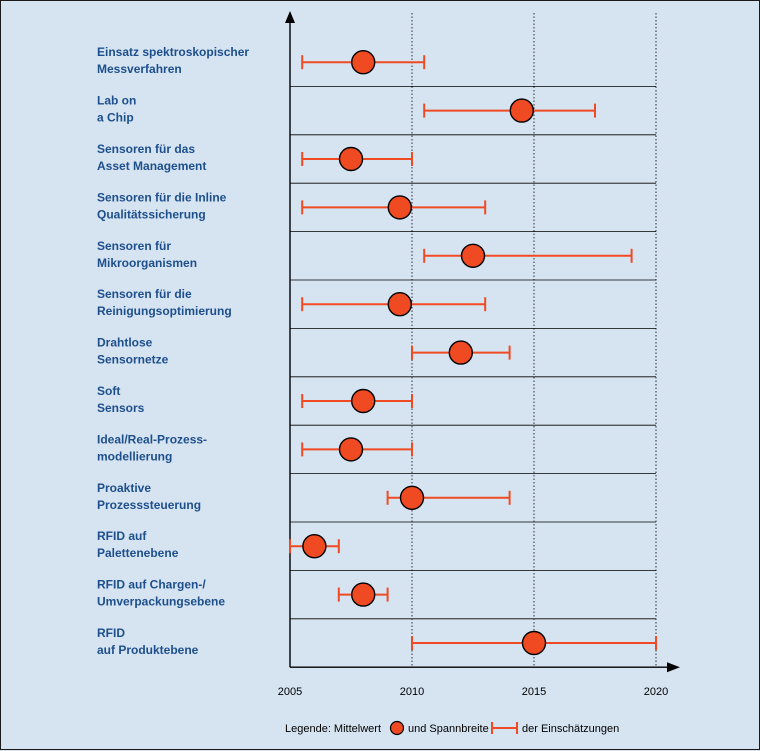  What do you see at coordinates (152, 439) in the screenshot?
I see `category-label-line1: Ideal/Real-Prozess-` at bounding box center [152, 439].